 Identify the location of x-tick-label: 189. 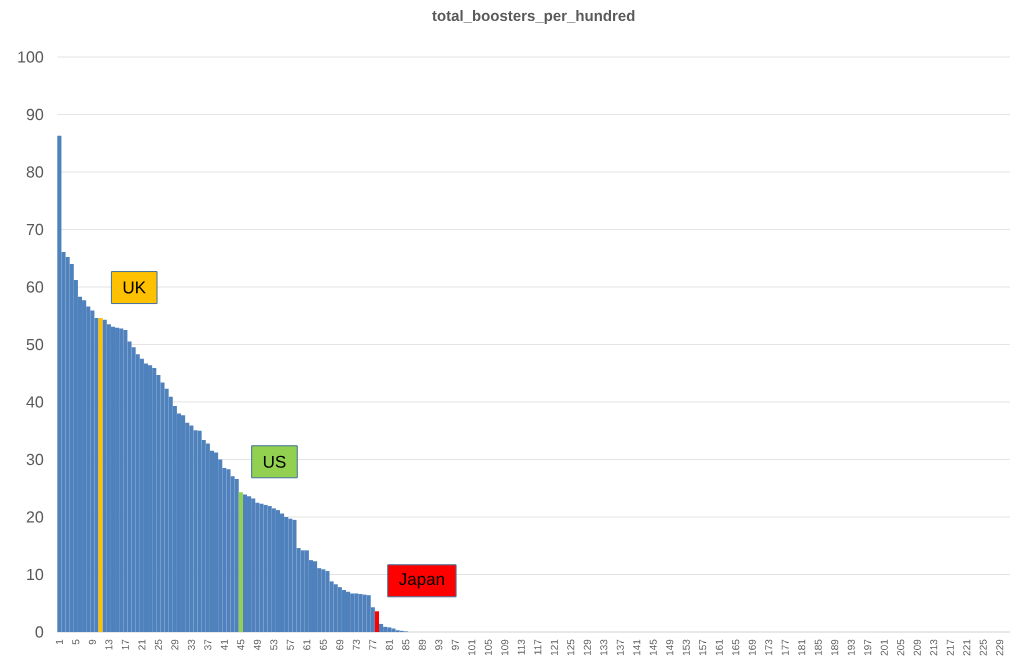
(835, 647).